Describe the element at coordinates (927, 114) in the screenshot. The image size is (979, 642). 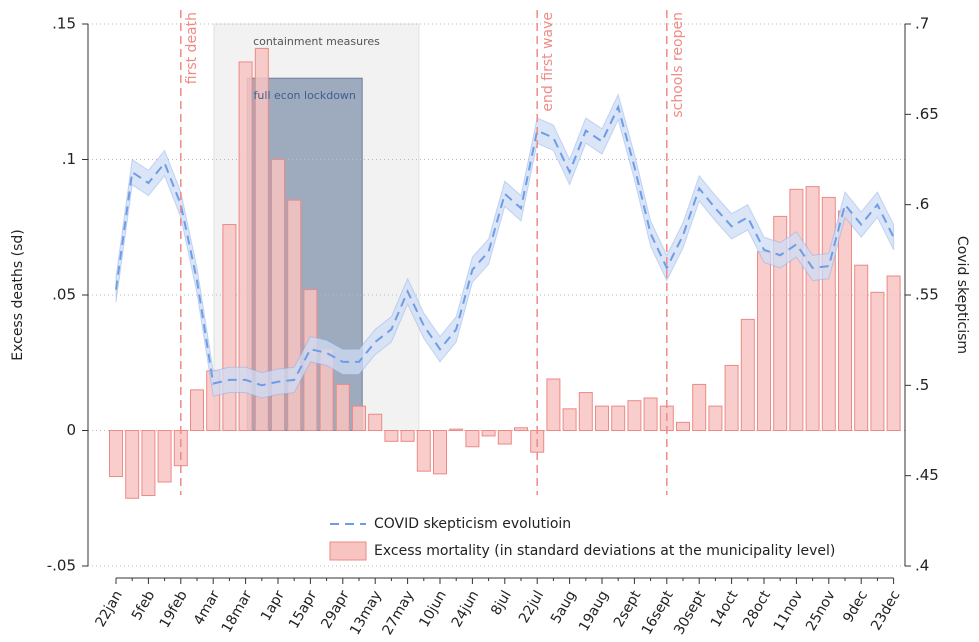
I see `y2-tick-label: .65` at that location.